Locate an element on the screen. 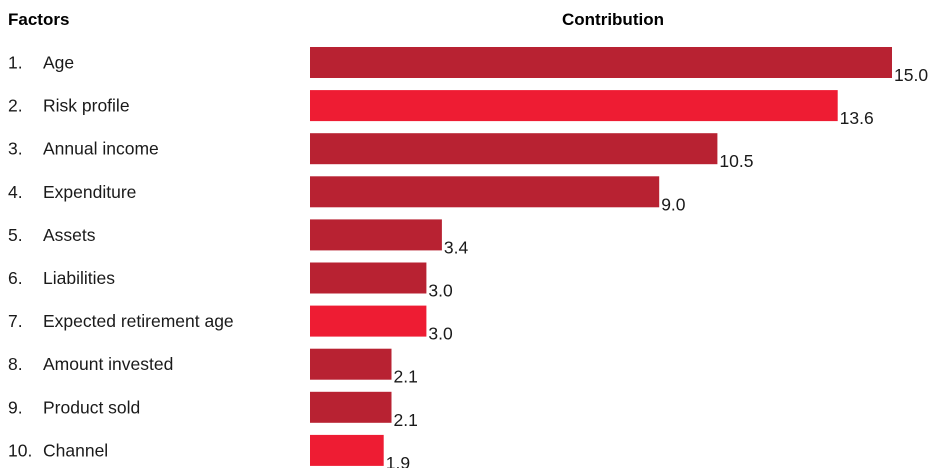  bar-value-label: 1.9 is located at coordinates (398, 460).